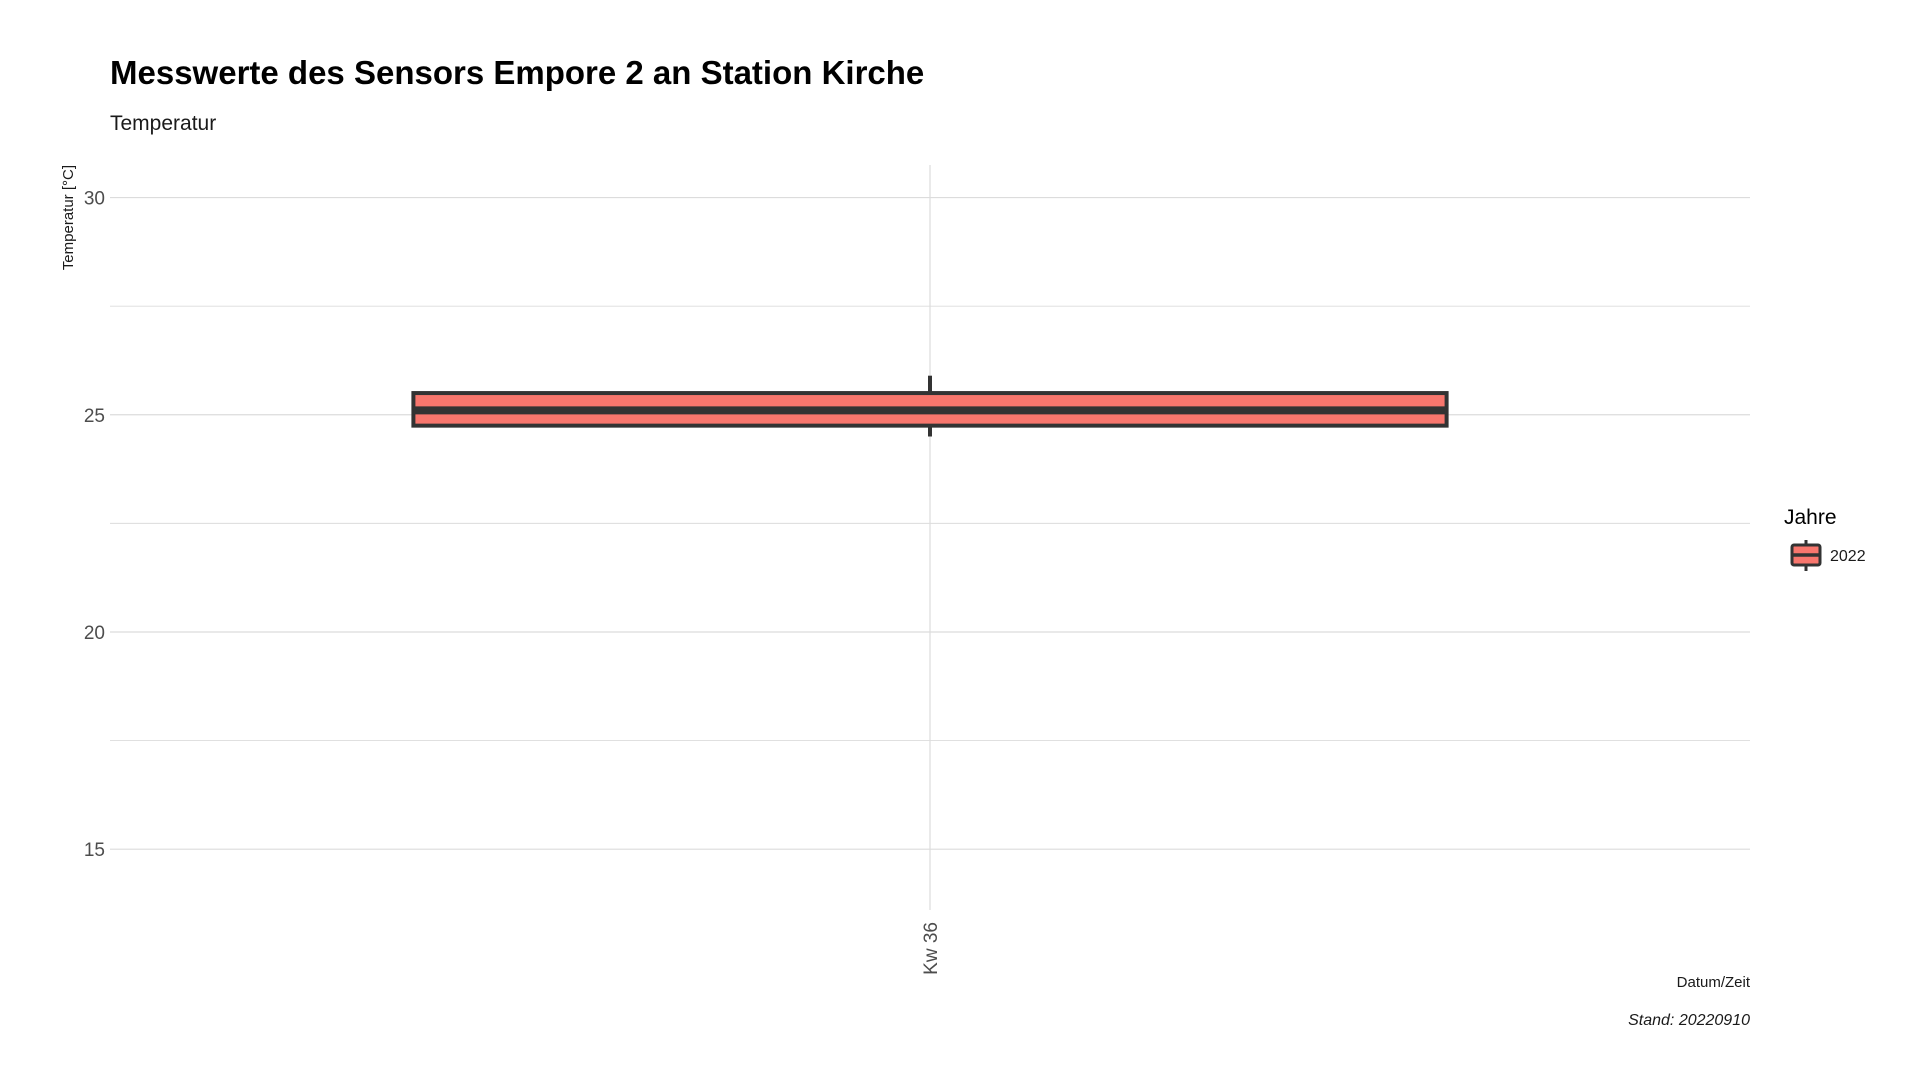  What do you see at coordinates (1806, 555) in the screenshot?
I see `legend-key-2022` at bounding box center [1806, 555].